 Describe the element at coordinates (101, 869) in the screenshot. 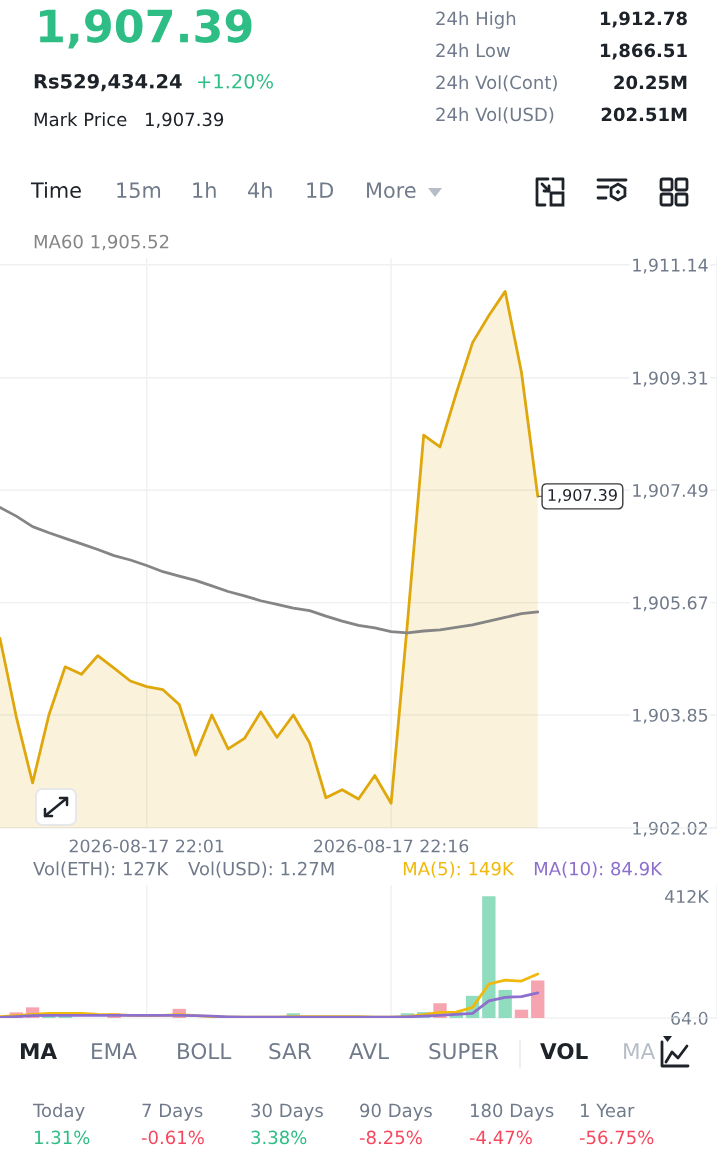

I see `text: Vol(ETH): 127K` at that location.